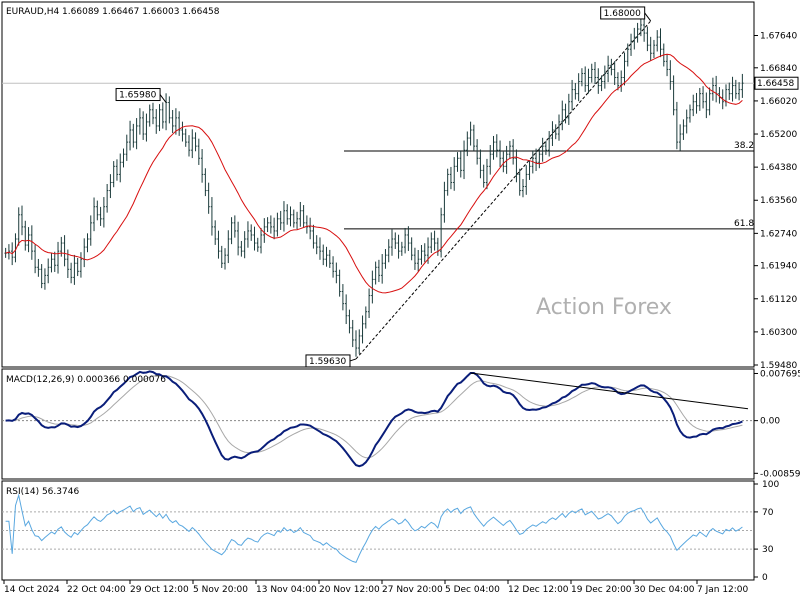 Image resolution: width=800 pixels, height=604 pixels. I want to click on time-tick-label: 7 Jan 12:00, so click(723, 590).